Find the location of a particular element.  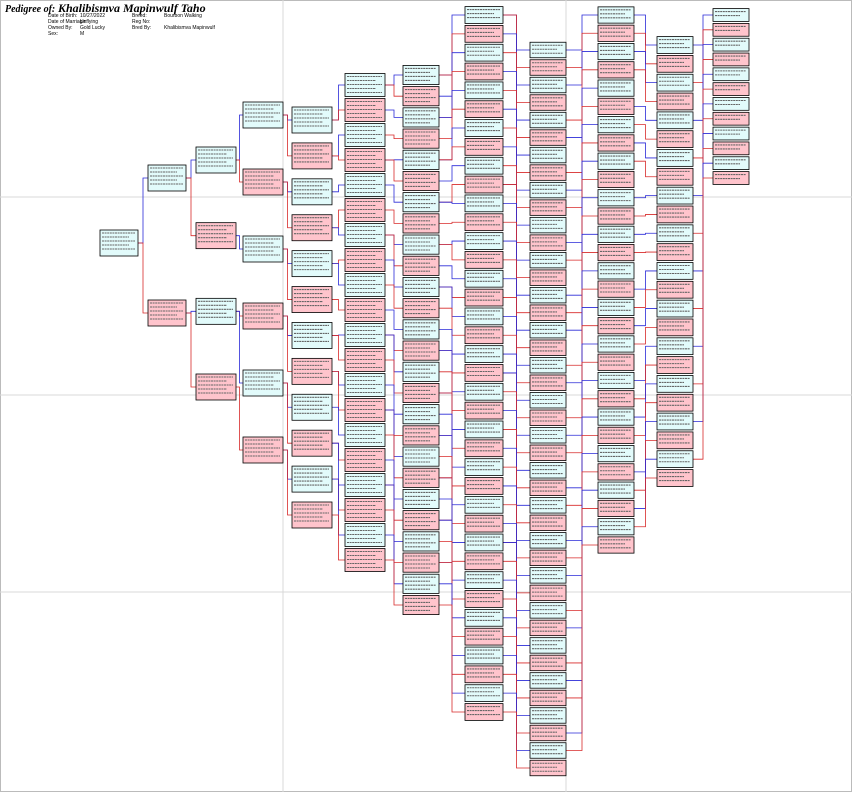

field-label: Reg No: is located at coordinates (141, 22).